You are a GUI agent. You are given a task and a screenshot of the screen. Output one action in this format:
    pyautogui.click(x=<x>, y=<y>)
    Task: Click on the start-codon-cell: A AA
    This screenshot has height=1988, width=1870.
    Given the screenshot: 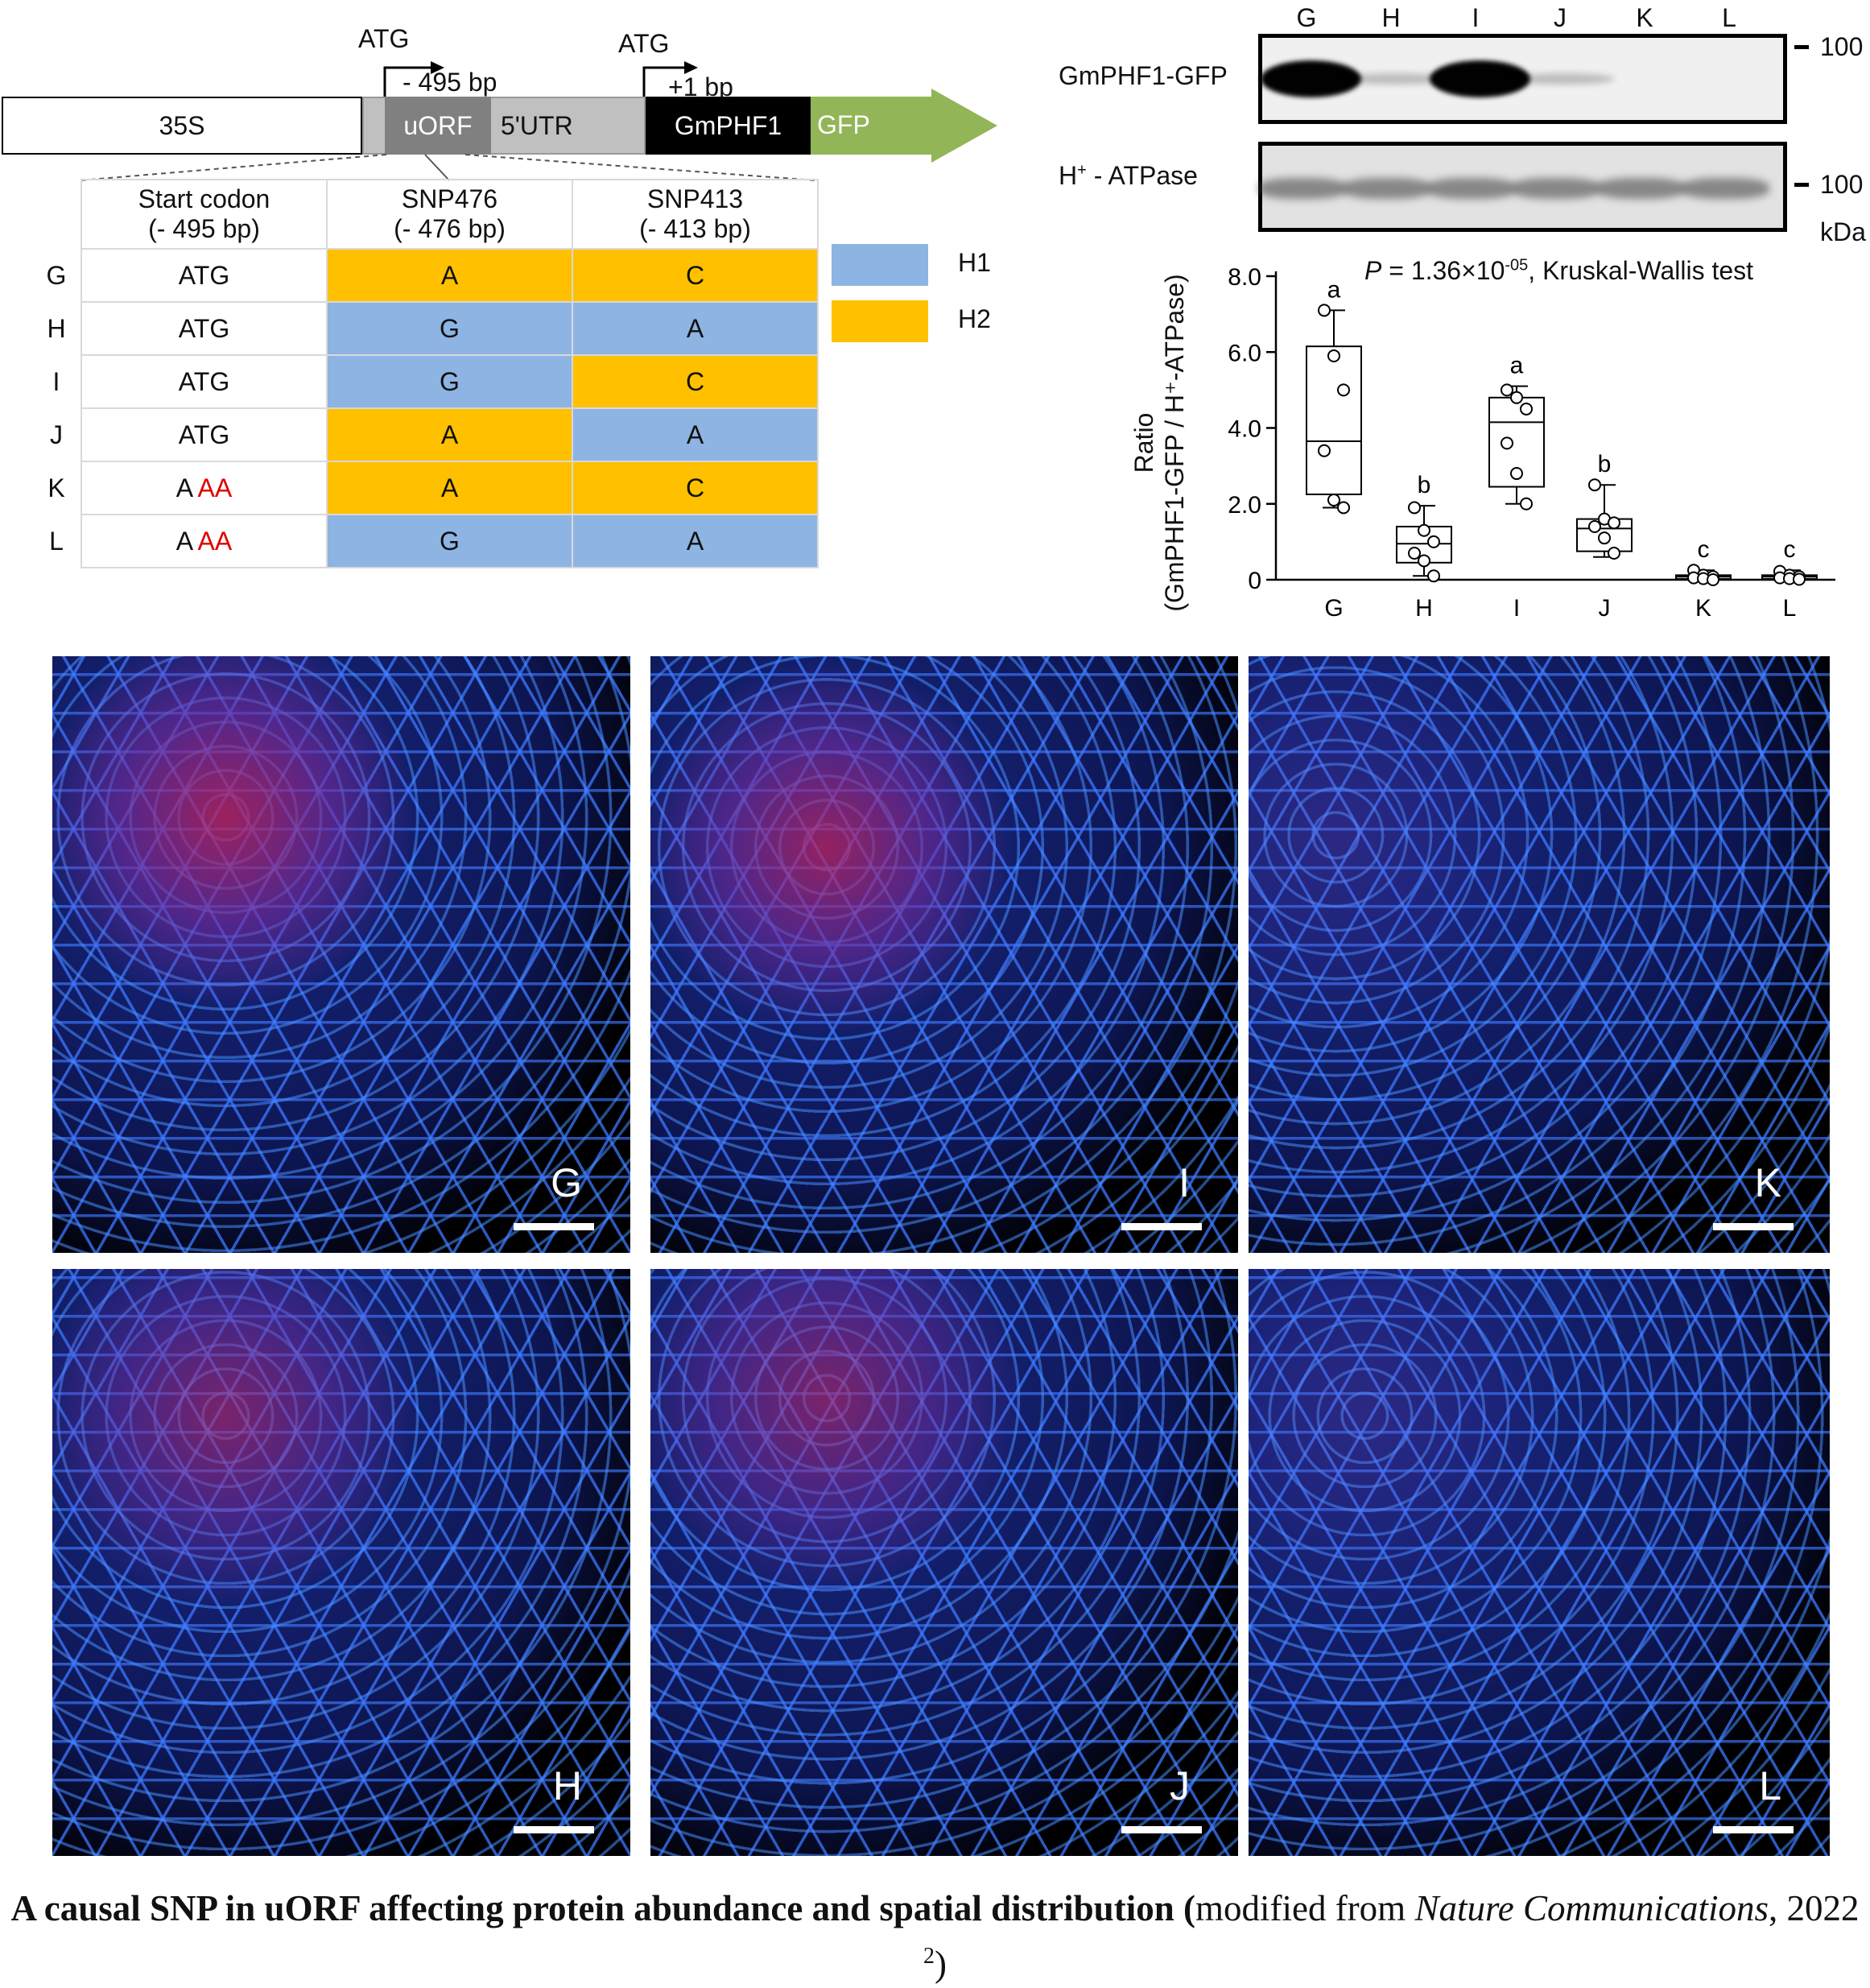 What is the action you would take?
    pyautogui.click(x=204, y=541)
    